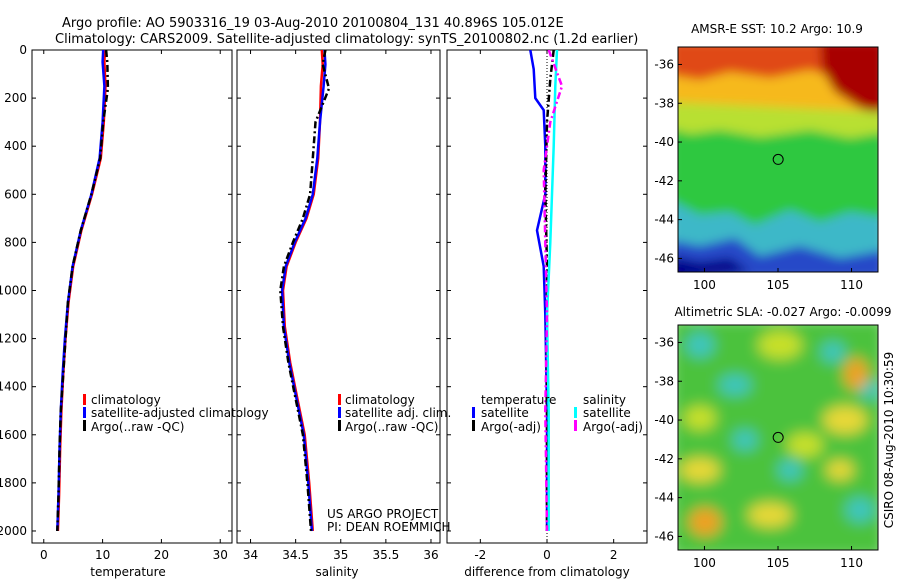 This screenshot has width=900, height=580. I want to click on legend-swatch-temp-satellite, so click(473, 412).